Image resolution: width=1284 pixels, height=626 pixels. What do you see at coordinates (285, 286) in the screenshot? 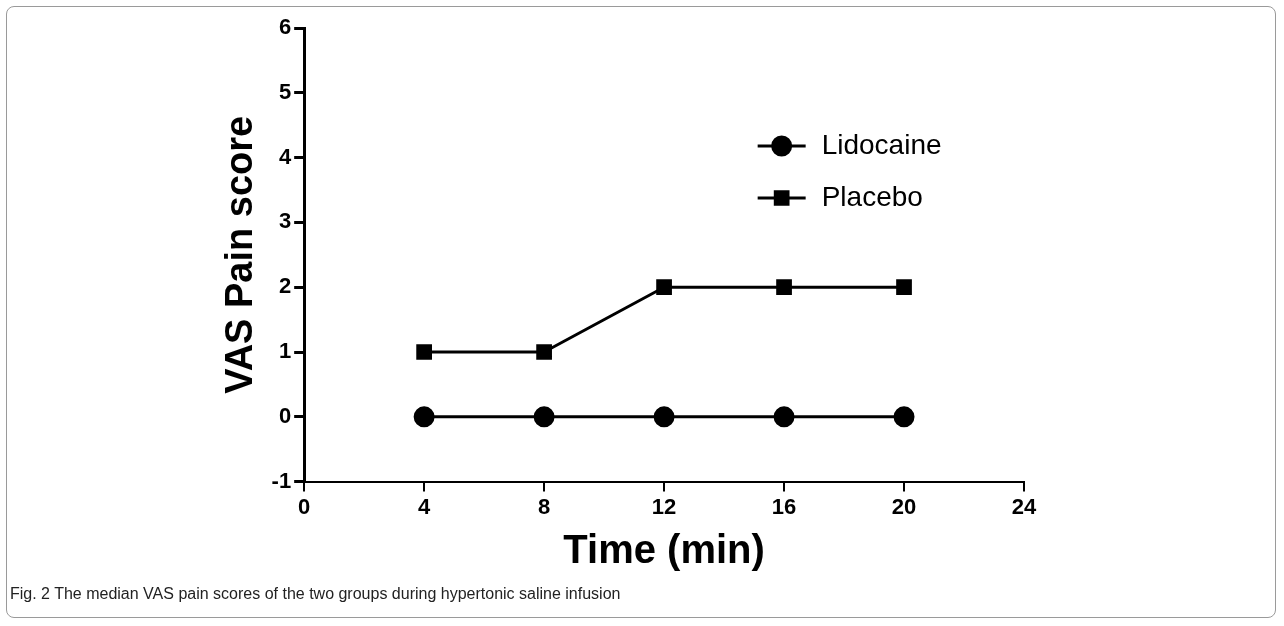
I see `y-tick-label: 2` at bounding box center [285, 286].